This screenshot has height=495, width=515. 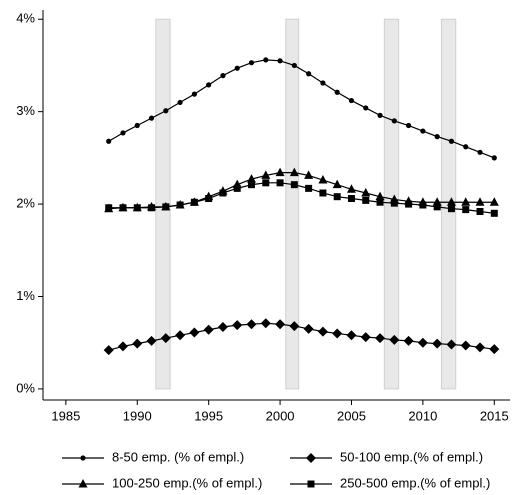 What do you see at coordinates (178, 456) in the screenshot?
I see `legend-label: 8-50 emp. (% of empl.)` at bounding box center [178, 456].